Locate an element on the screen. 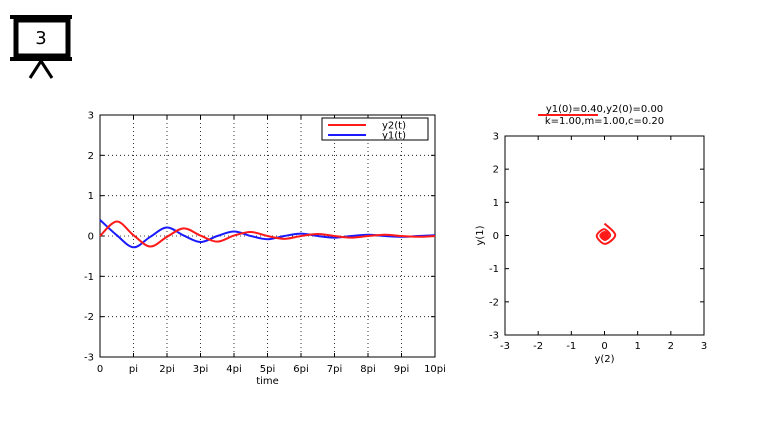  slide-number: 3 is located at coordinates (41, 38).